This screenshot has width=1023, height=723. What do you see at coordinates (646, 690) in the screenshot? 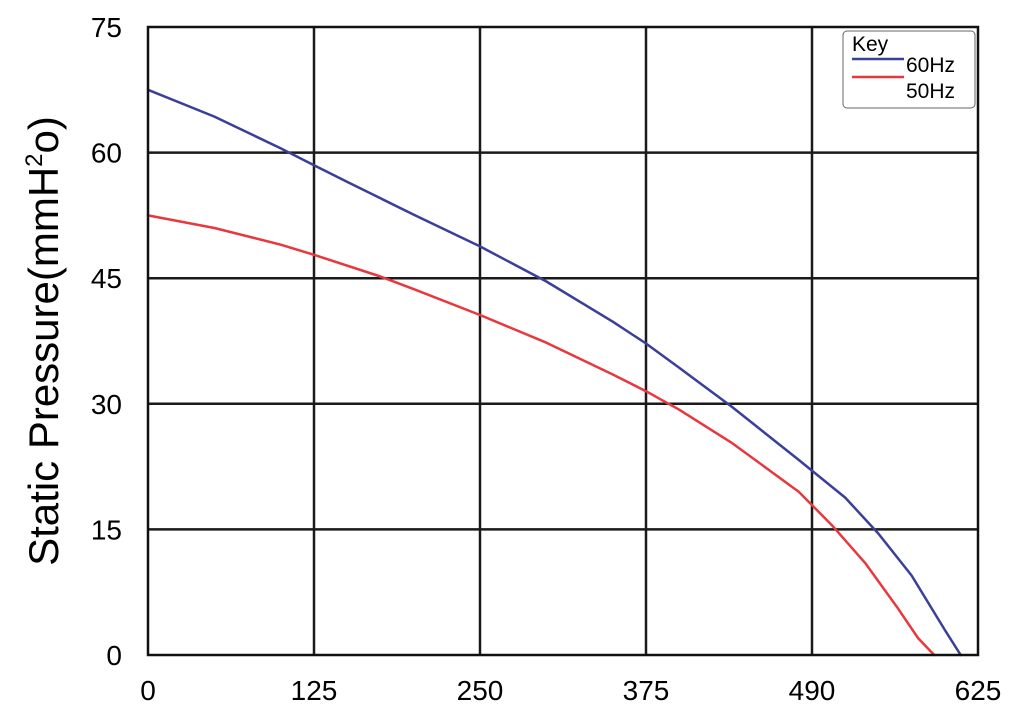
I see `x-tick-label: 375` at bounding box center [646, 690].